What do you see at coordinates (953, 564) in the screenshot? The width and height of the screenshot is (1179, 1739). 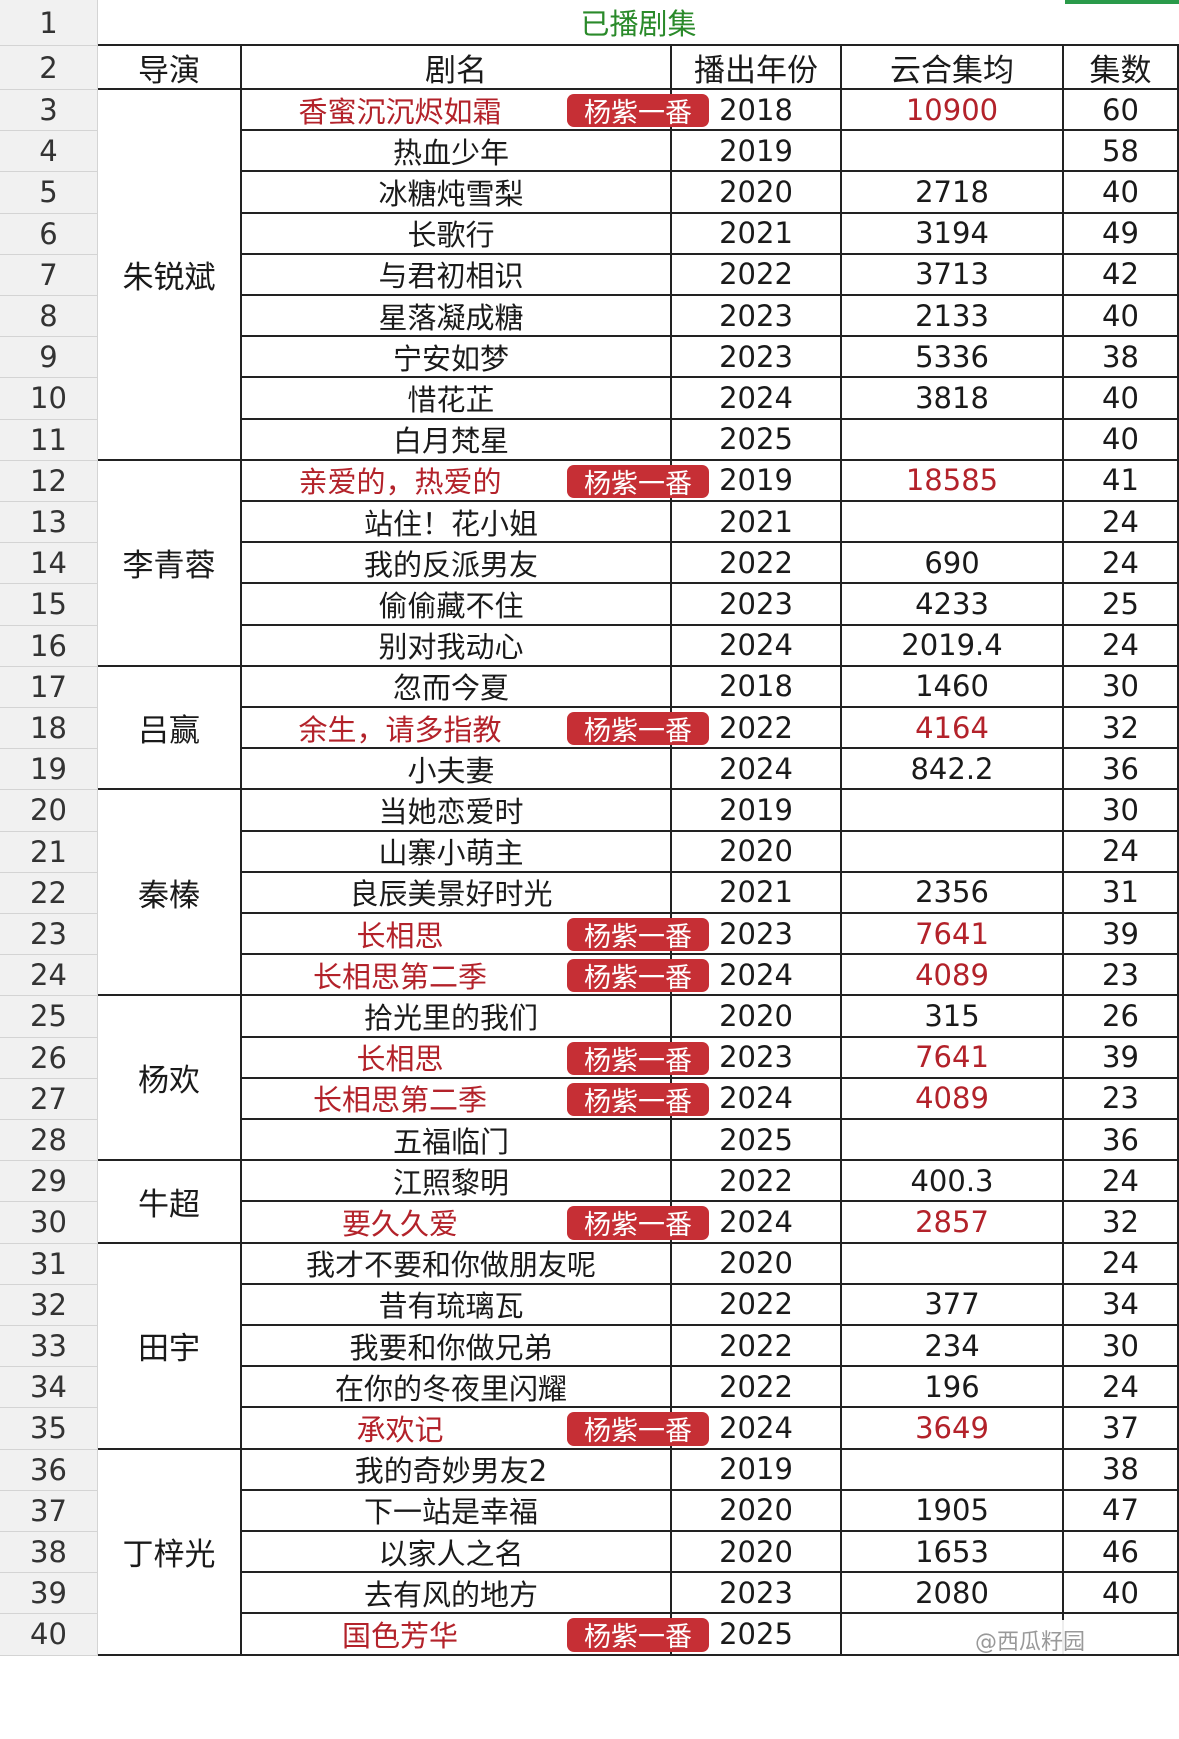 I see `views-cell: 690` at bounding box center [953, 564].